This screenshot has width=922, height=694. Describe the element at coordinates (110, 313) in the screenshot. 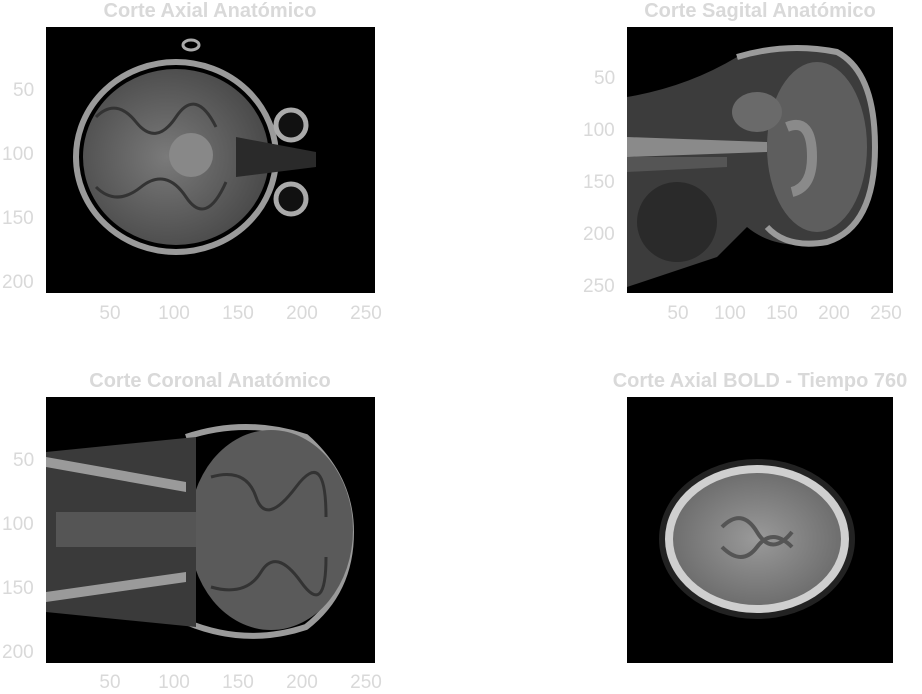

I see `axial-x-tick: 50` at that location.